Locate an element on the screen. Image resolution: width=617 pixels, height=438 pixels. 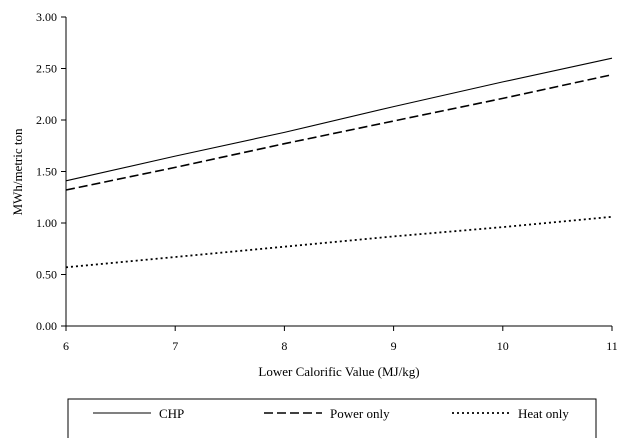
x-tick-label: 9 is located at coordinates (394, 346).